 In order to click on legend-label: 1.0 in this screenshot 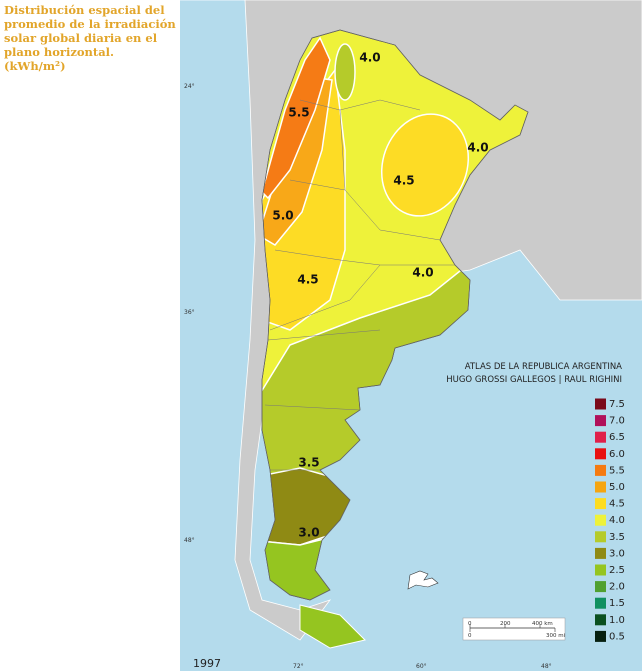, I will do `click(617, 620)`.